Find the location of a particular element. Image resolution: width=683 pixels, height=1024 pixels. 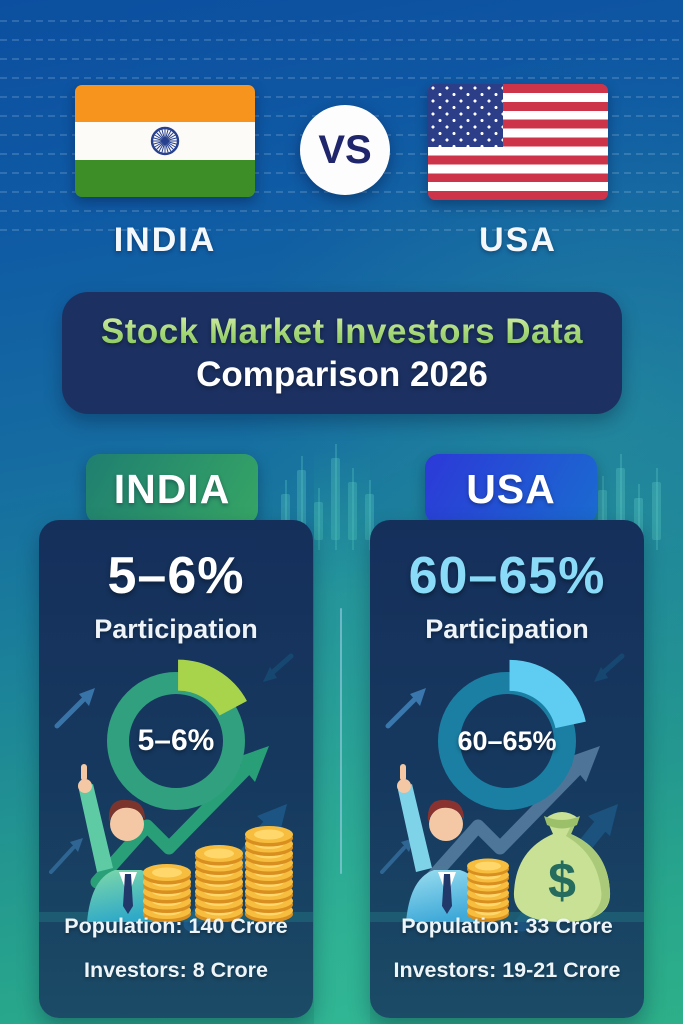

dollar-sign: $ is located at coordinates (562, 881).